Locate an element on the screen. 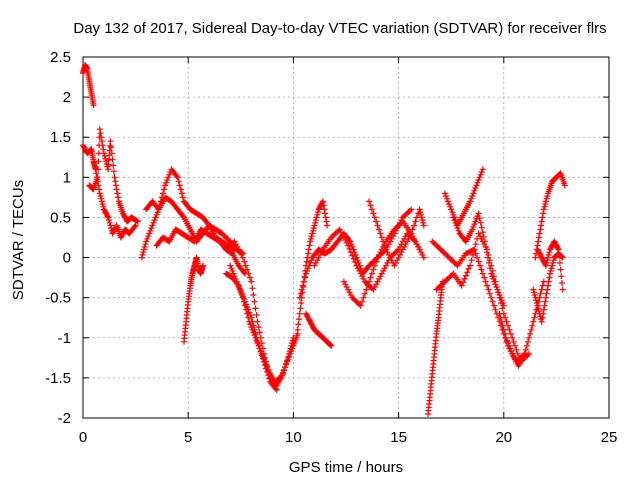  x-tick-label: 20 is located at coordinates (503, 437).